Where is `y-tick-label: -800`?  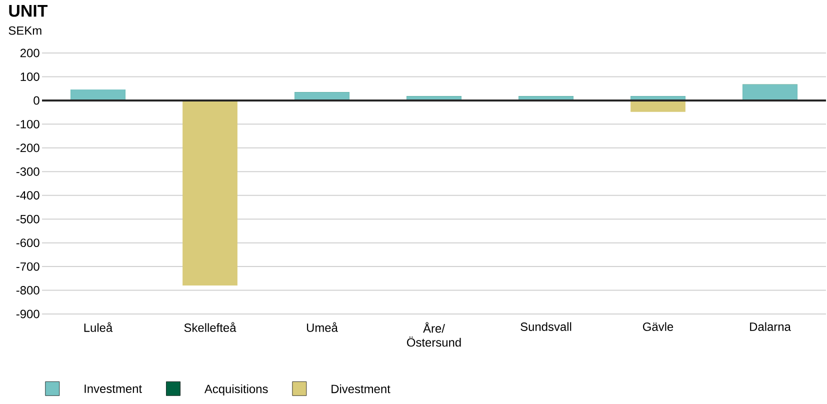 y-tick-label: -800 is located at coordinates (28, 290).